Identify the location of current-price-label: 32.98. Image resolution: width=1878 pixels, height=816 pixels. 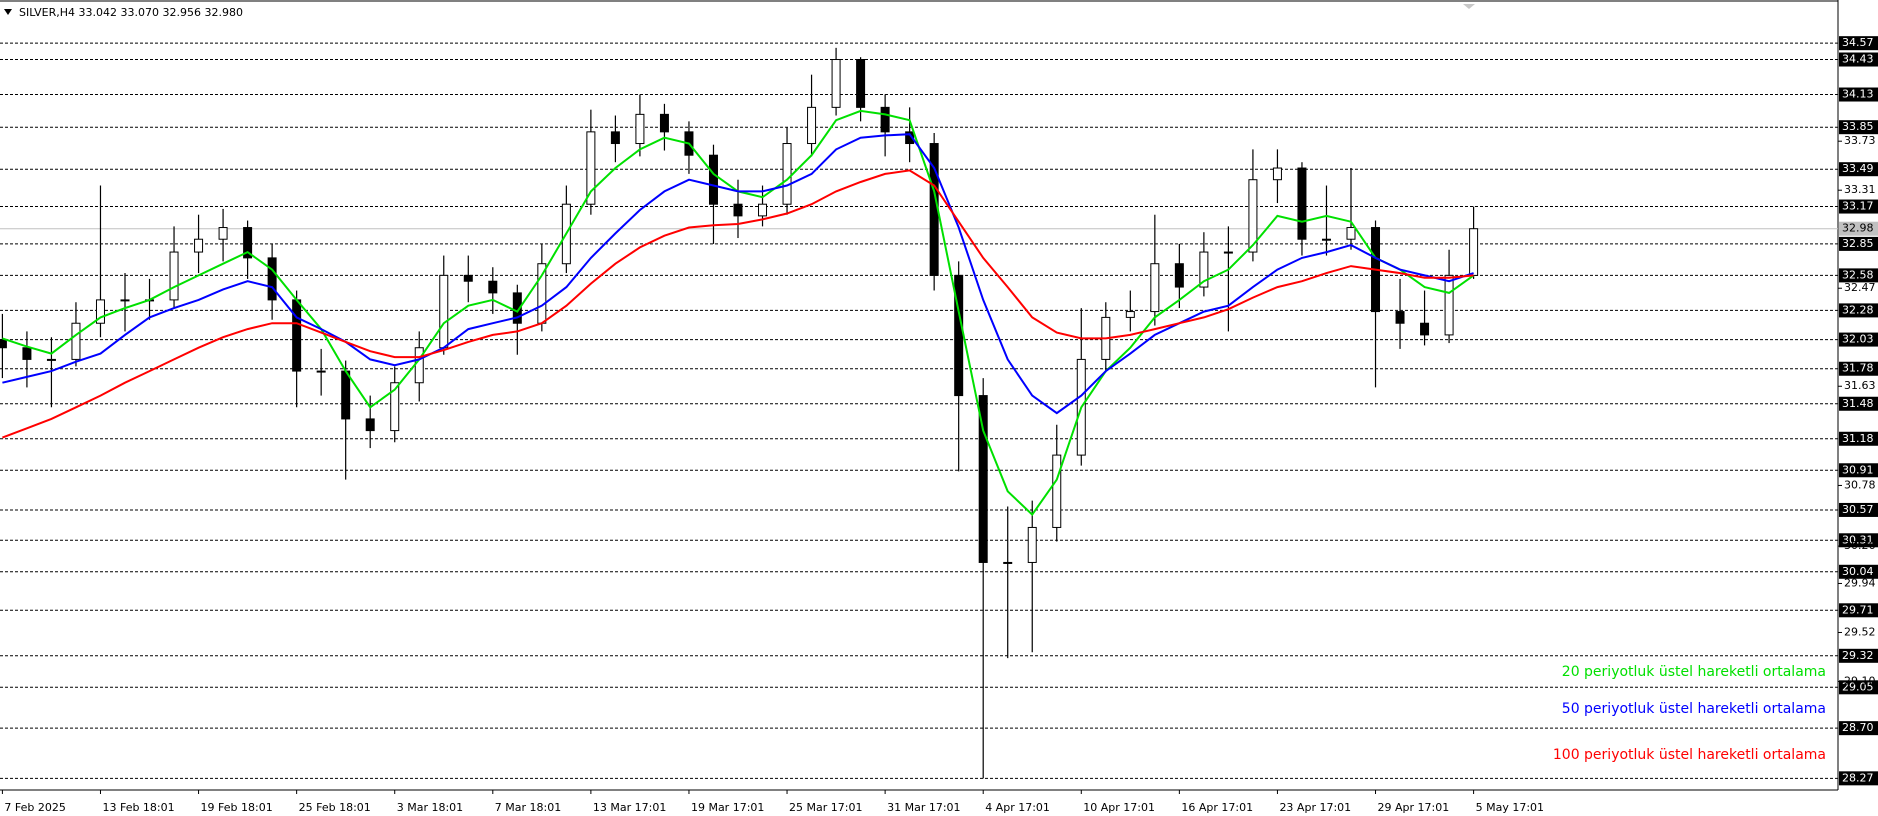
(1858, 228).